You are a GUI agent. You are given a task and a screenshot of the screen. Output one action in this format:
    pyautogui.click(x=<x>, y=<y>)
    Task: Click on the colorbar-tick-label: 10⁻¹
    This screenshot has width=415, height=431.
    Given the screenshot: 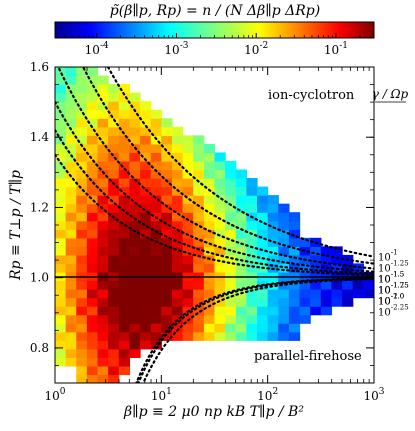 What is the action you would take?
    pyautogui.click(x=336, y=49)
    